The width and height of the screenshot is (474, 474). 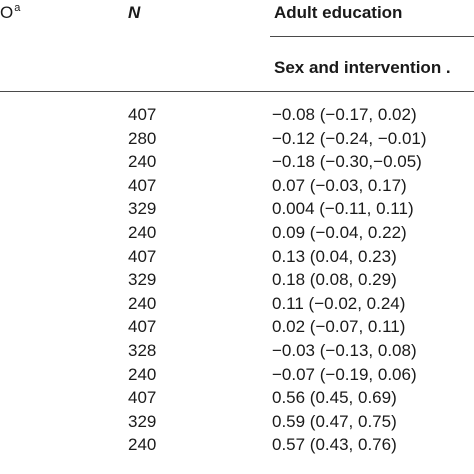 What do you see at coordinates (237, 422) in the screenshot?
I see `table-row: 329 0.59 (0.47, 0.75)` at bounding box center [237, 422].